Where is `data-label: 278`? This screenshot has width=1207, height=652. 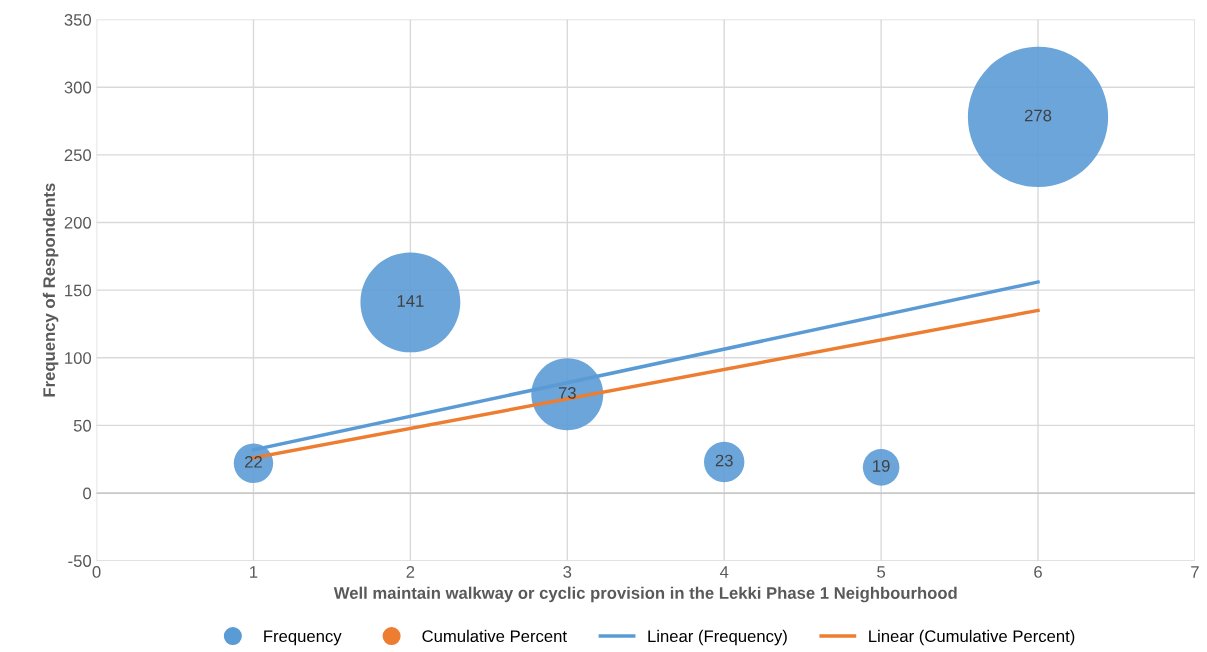 data-label: 278 is located at coordinates (1038, 115).